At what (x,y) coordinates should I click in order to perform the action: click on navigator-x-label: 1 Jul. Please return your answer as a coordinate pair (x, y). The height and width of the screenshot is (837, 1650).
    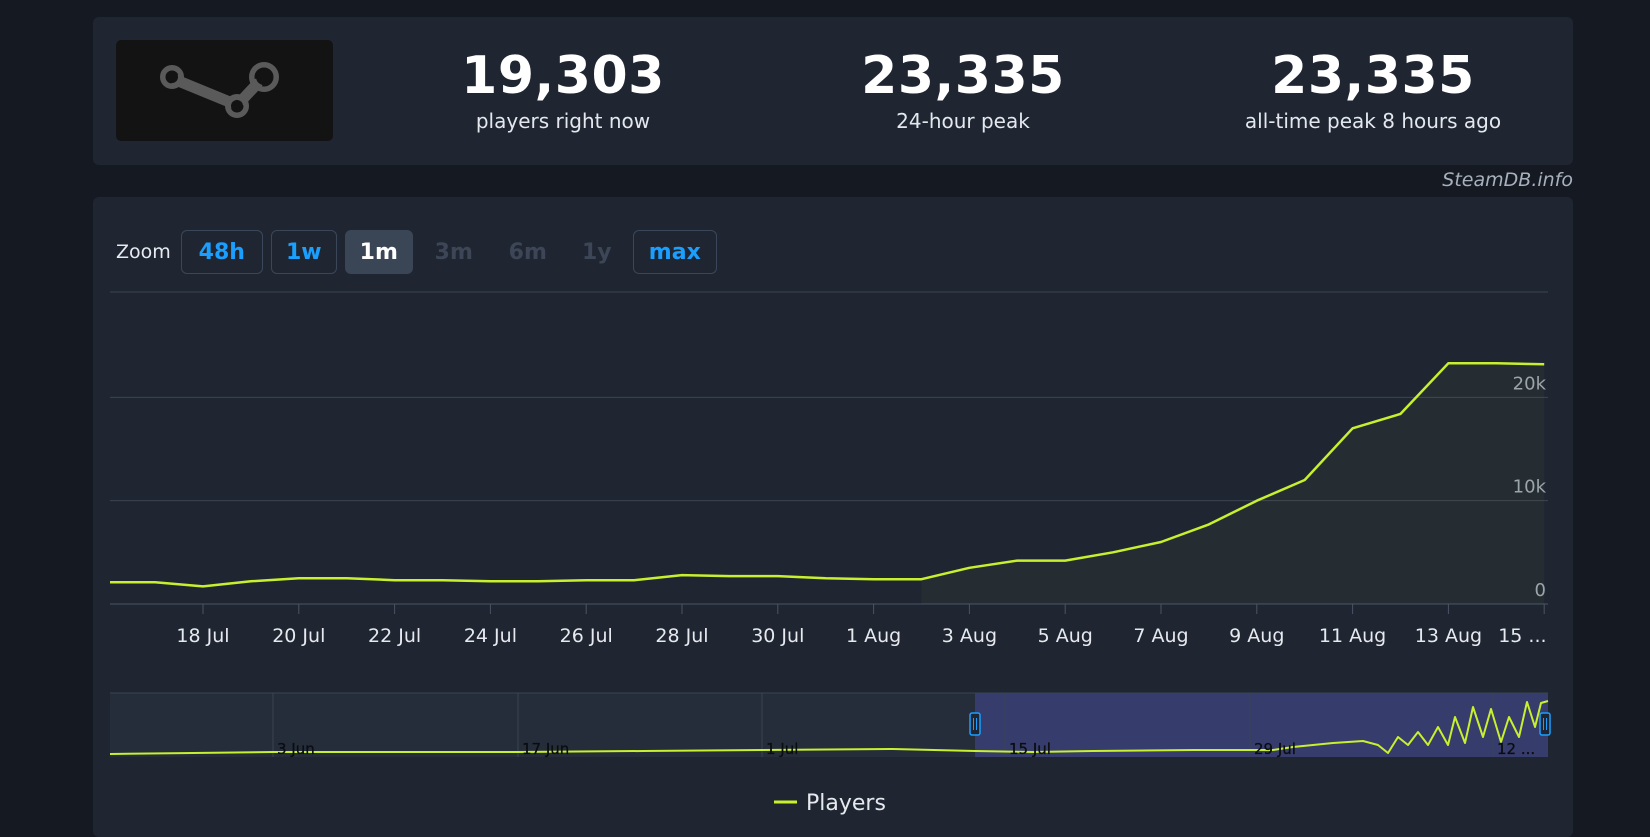
    Looking at the image, I should click on (782, 749).